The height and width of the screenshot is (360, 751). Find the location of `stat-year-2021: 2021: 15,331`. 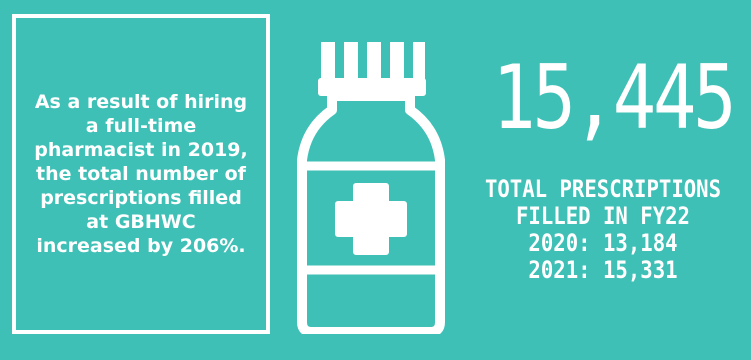

stat-year-2021: 2021: 15,331 is located at coordinates (603, 270).